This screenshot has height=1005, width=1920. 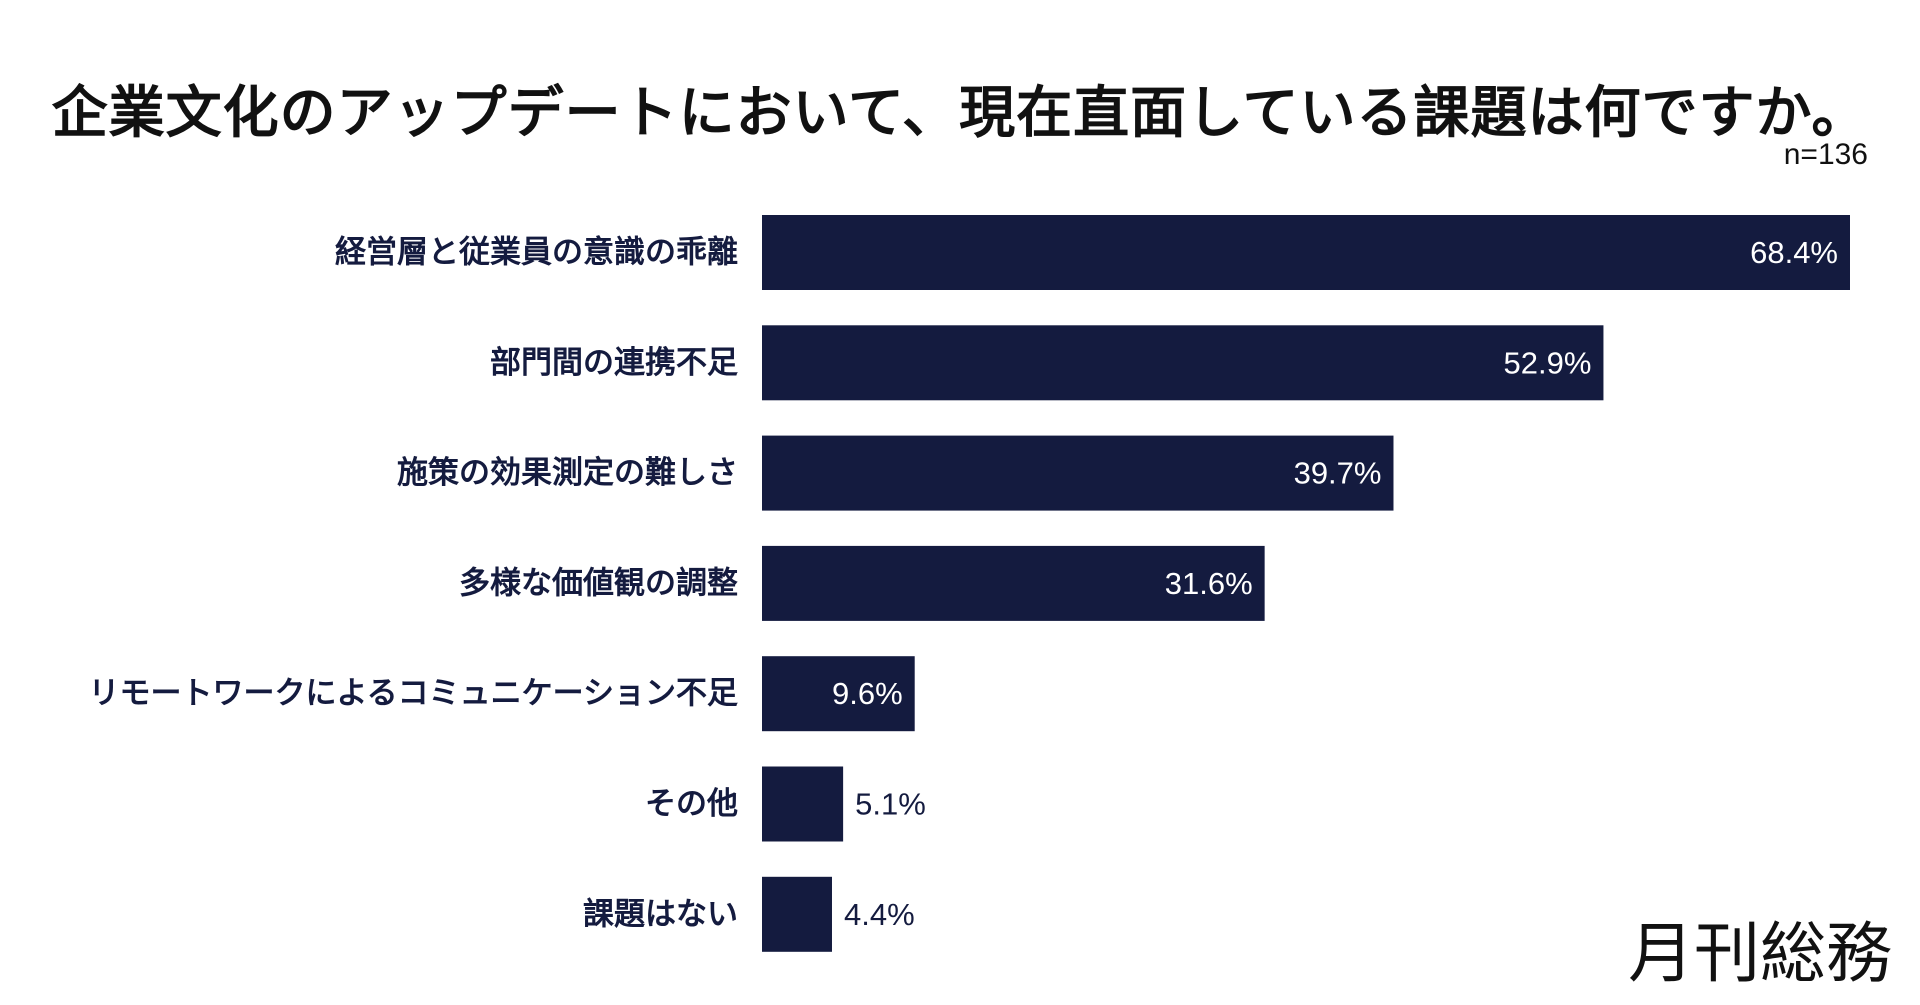 What do you see at coordinates (1548, 362) in the screenshot?
I see `value-label: 52.9%` at bounding box center [1548, 362].